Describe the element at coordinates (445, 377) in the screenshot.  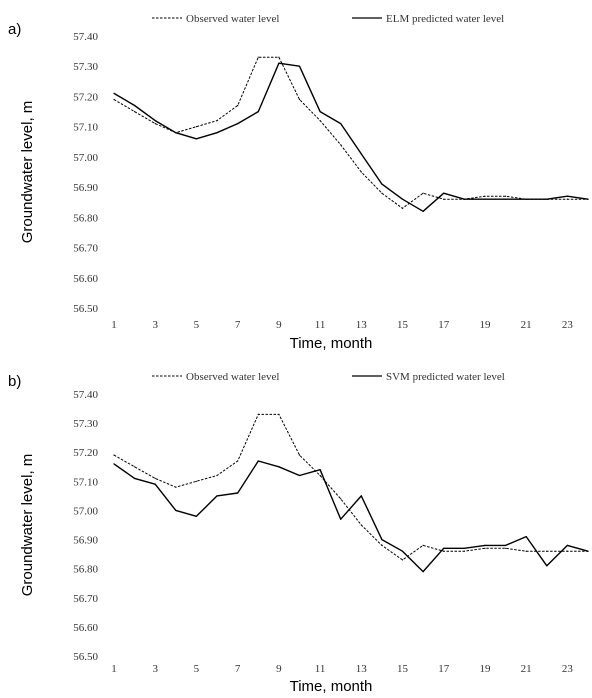
I see `legend-label-2: SVM predicted water level` at that location.